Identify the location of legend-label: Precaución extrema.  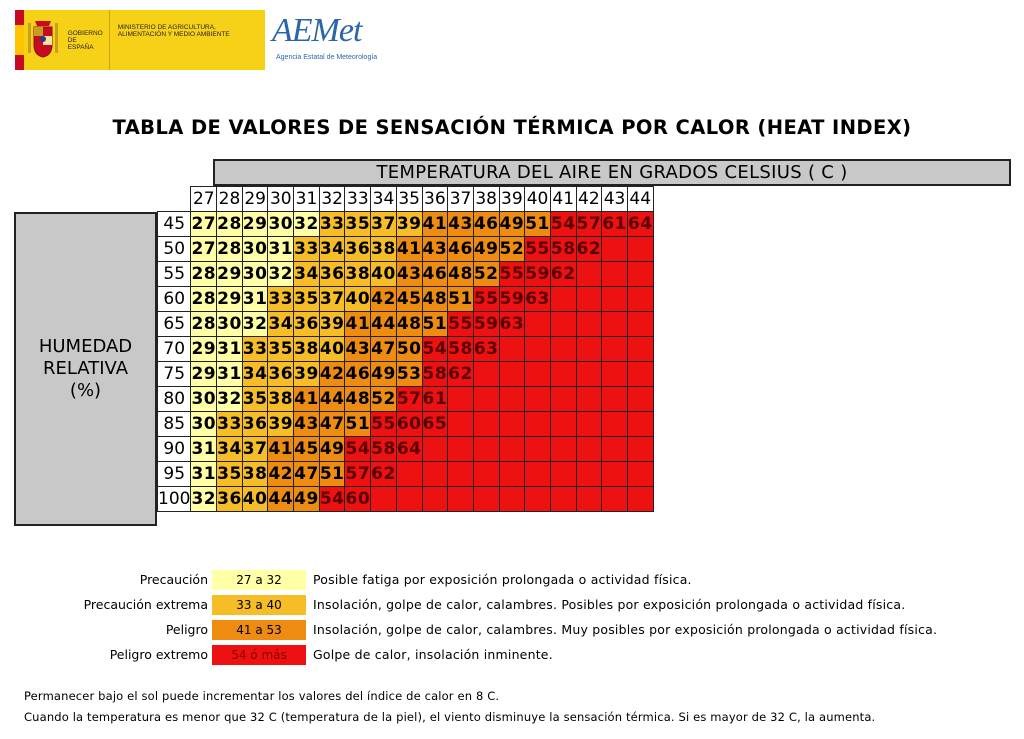
(145, 604).